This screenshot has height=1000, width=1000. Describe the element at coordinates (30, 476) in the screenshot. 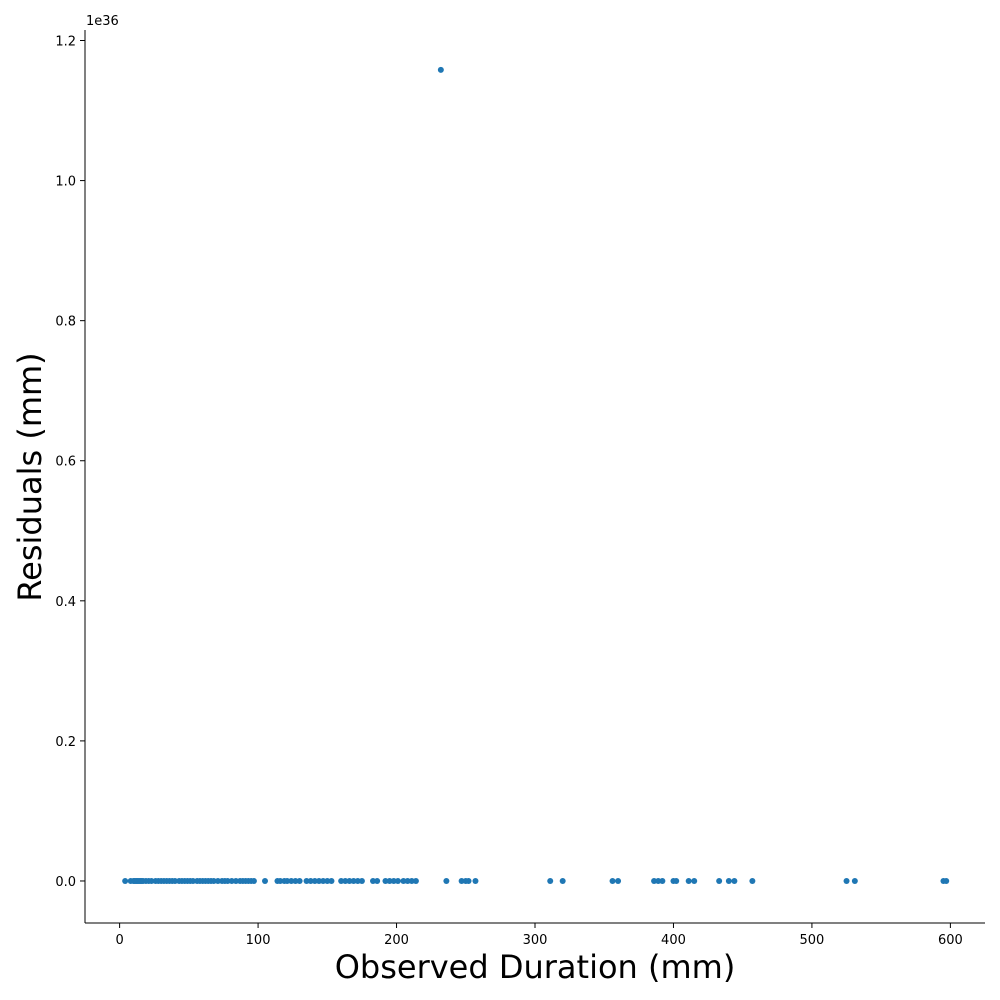

I see `y-axis-label: Residuals (mm)` at that location.